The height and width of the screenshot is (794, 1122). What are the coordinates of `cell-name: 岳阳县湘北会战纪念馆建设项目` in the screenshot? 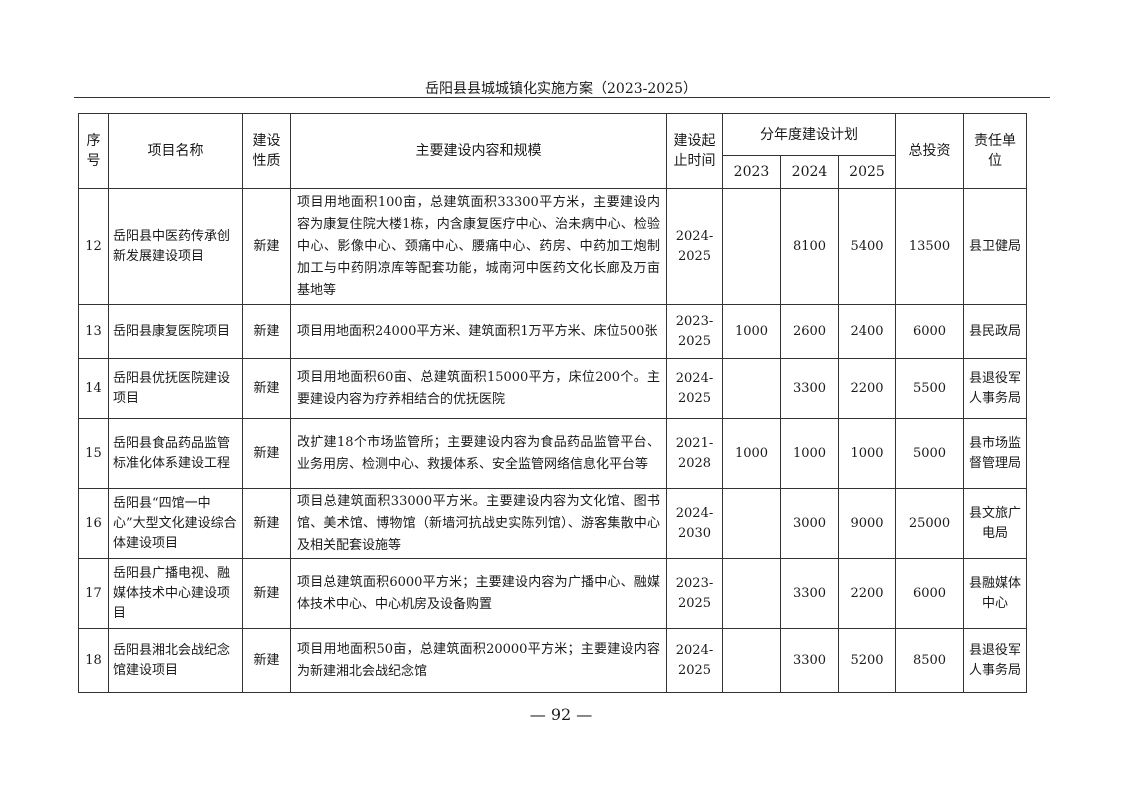 It's located at (175, 660).